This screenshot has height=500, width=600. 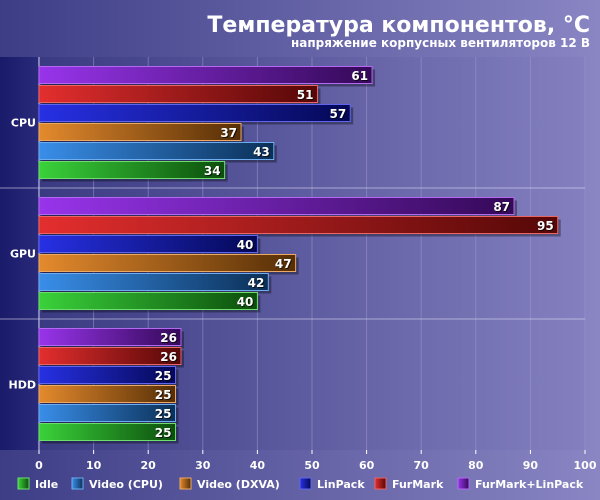 I want to click on bar-value-label-shadow: 47, so click(x=284, y=265).